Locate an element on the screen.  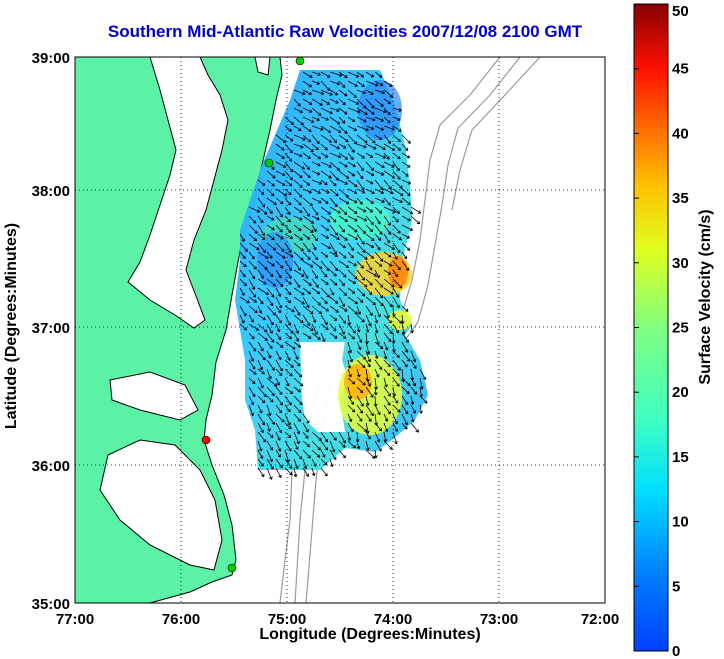
y-tick-label: 36:00 is located at coordinates (51, 466).